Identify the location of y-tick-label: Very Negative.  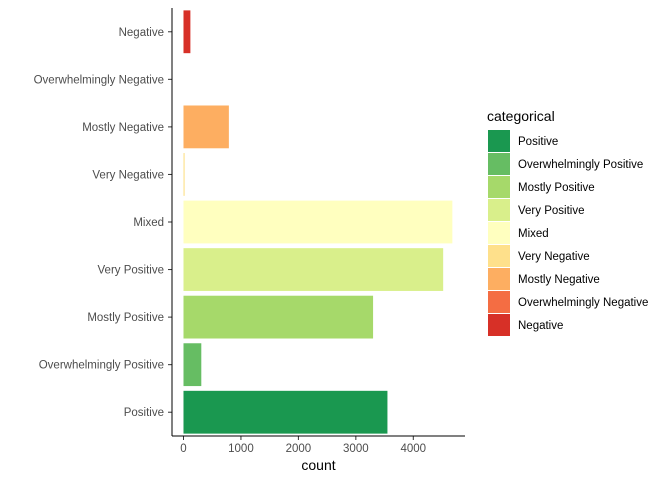
(128, 175).